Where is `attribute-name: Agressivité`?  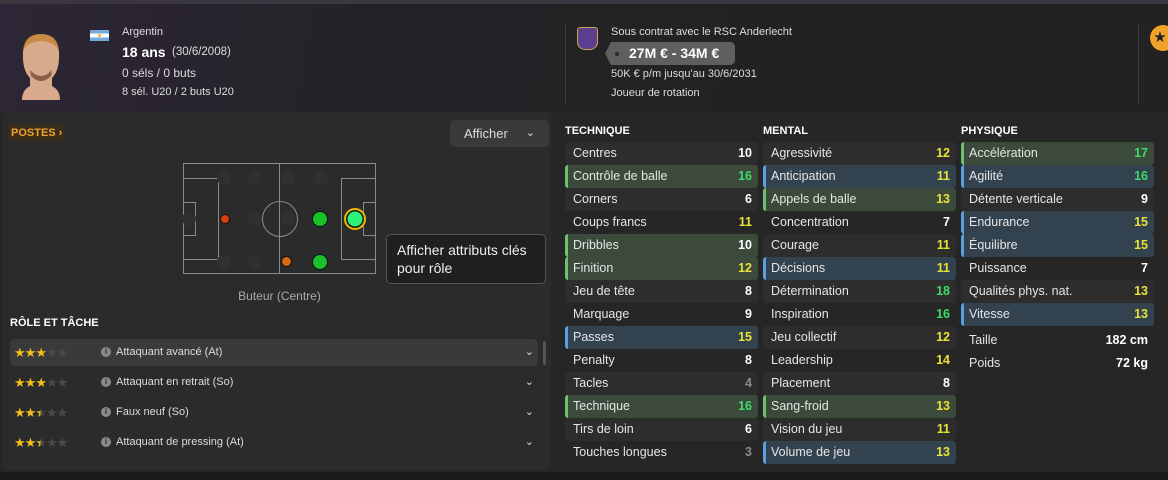
attribute-name: Agressivité is located at coordinates (802, 153).